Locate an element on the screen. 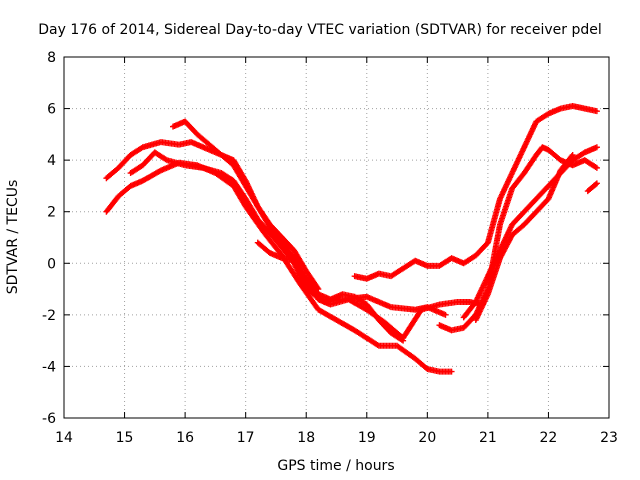  x-tick-label: 19 is located at coordinates (367, 438).